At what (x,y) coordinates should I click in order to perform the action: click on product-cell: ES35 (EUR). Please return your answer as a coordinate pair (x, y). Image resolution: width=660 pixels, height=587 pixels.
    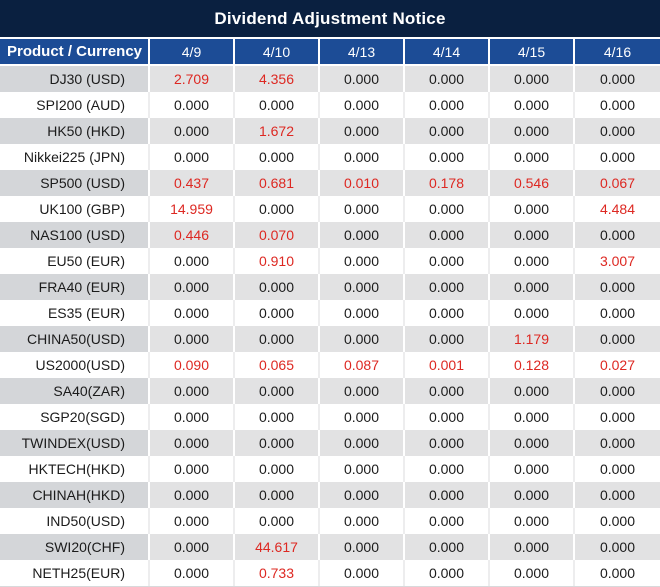
    Looking at the image, I should click on (75, 313).